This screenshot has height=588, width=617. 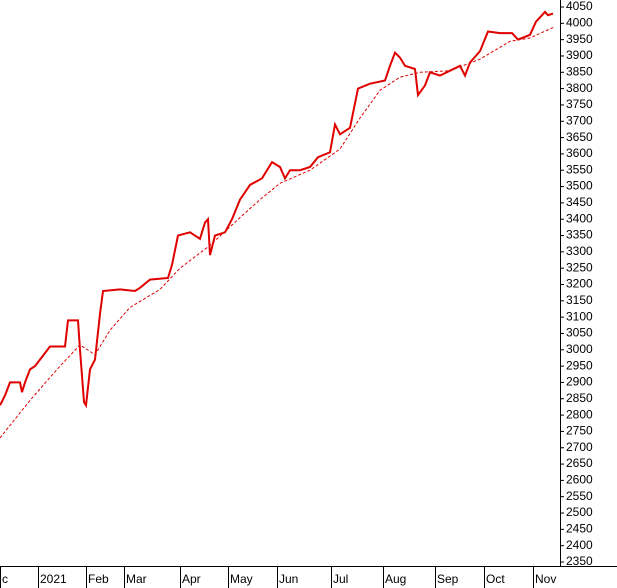 What do you see at coordinates (579, 104) in the screenshot?
I see `y-tick-label: 3750` at bounding box center [579, 104].